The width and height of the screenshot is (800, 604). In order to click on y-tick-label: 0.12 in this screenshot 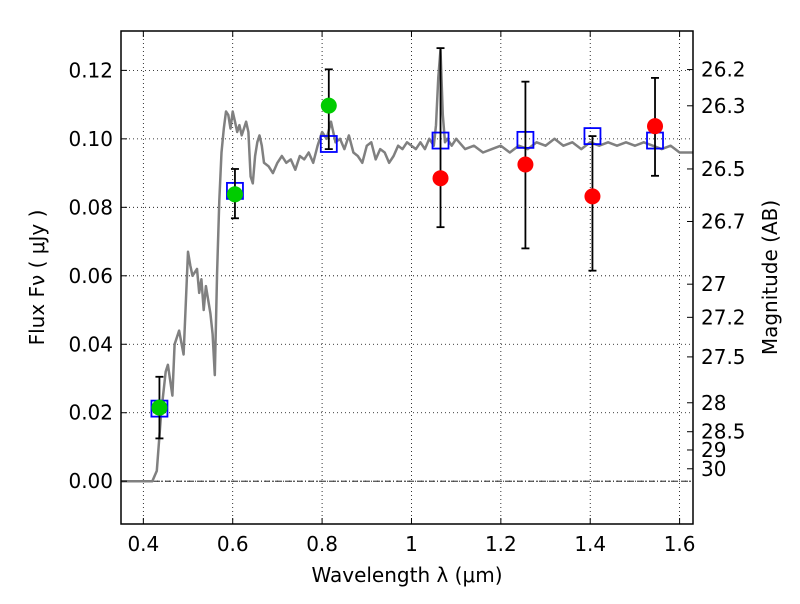, I will do `click(90, 70)`.